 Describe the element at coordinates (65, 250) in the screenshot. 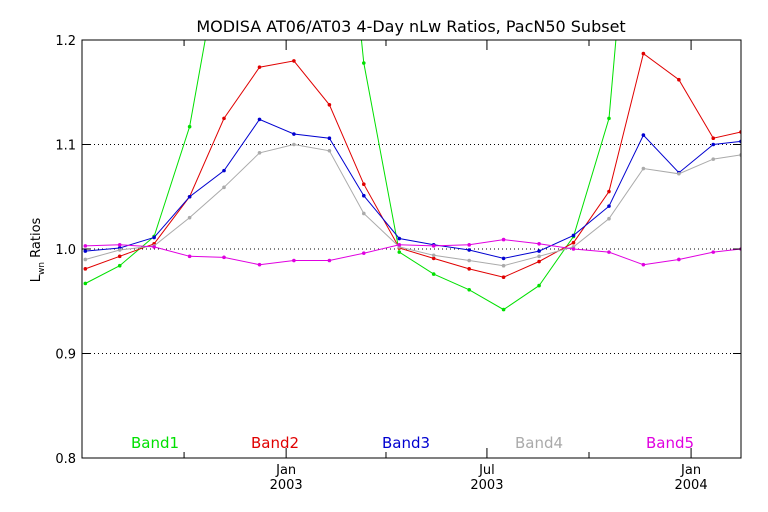

I see `y-tick-label: 1.0` at that location.